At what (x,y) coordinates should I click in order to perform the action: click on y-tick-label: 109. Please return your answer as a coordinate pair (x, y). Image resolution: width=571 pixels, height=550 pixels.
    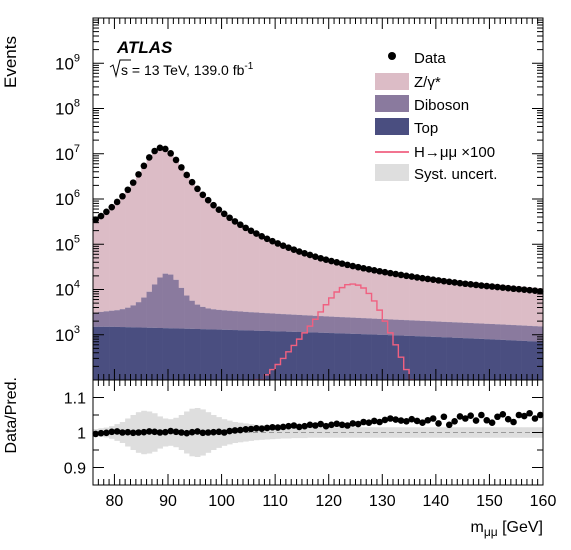
    Looking at the image, I should click on (67, 62).